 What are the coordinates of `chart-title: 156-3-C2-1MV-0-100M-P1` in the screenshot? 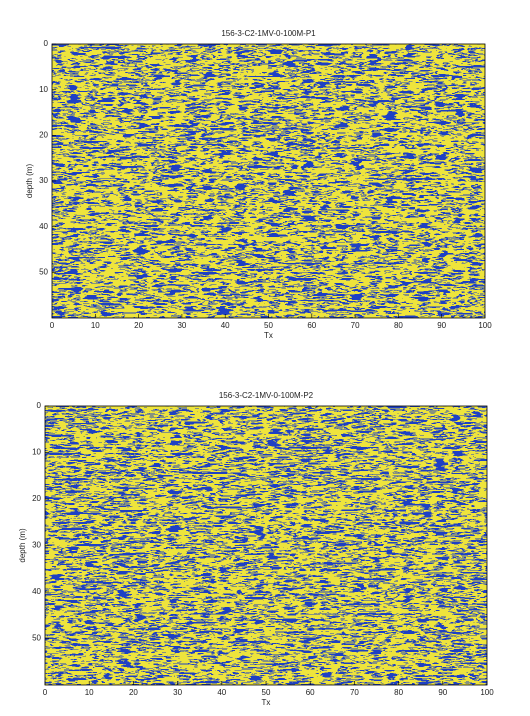 It's located at (268, 33).